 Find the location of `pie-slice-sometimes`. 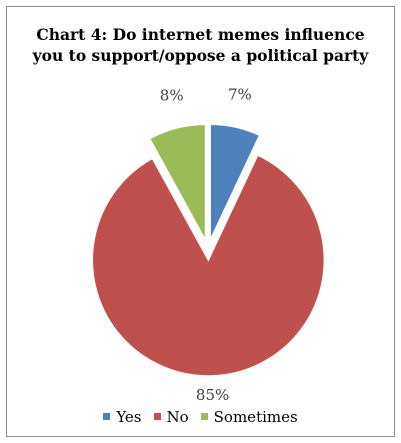

pie-slice-sometimes is located at coordinates (177, 182).